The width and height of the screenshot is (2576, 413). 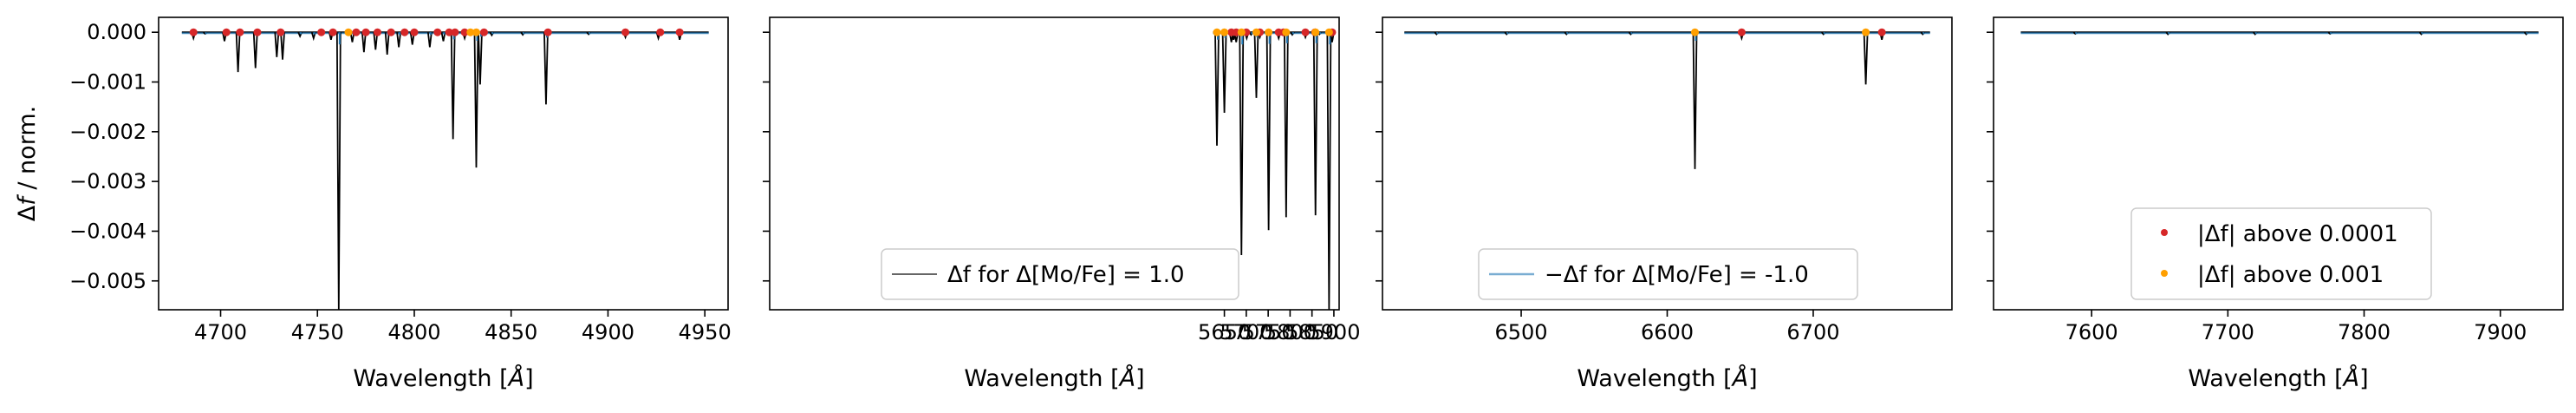 What do you see at coordinates (317, 332) in the screenshot?
I see `x-tick-label: 4750` at bounding box center [317, 332].